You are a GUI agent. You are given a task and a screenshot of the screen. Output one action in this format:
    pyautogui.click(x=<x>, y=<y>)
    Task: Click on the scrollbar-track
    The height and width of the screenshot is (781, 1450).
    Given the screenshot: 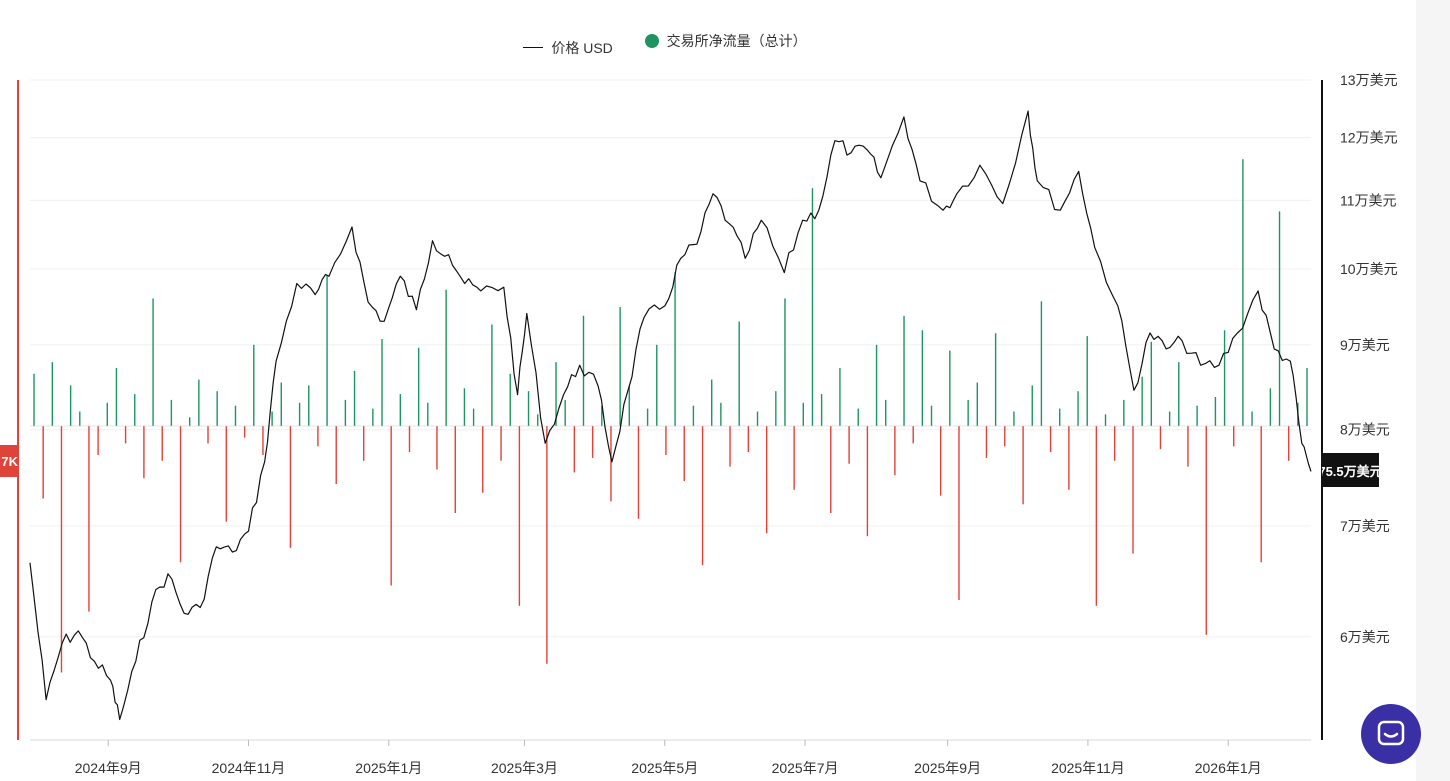 What is the action you would take?
    pyautogui.click(x=1433, y=390)
    